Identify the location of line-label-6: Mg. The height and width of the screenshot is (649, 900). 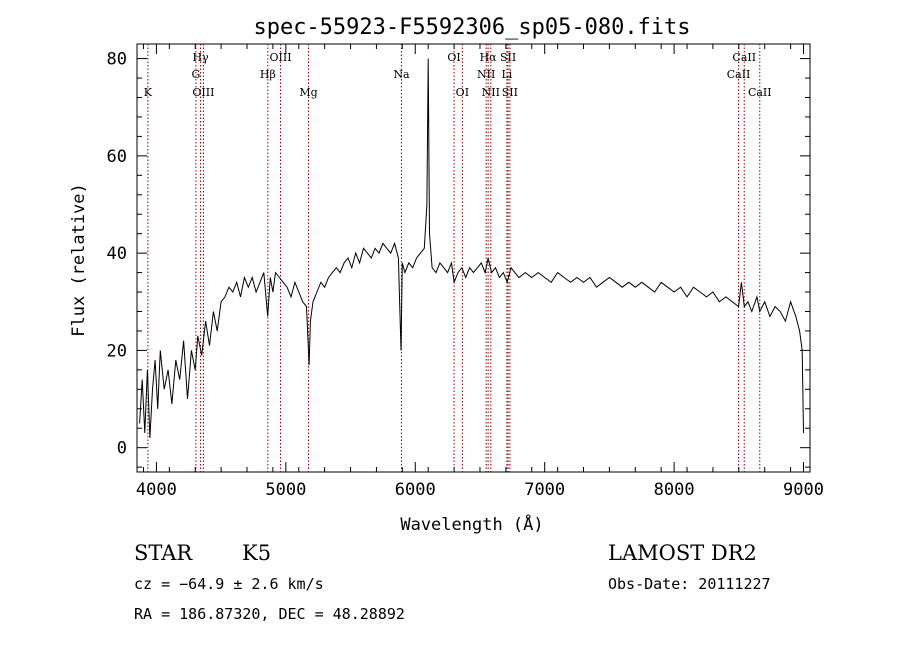
(308, 92).